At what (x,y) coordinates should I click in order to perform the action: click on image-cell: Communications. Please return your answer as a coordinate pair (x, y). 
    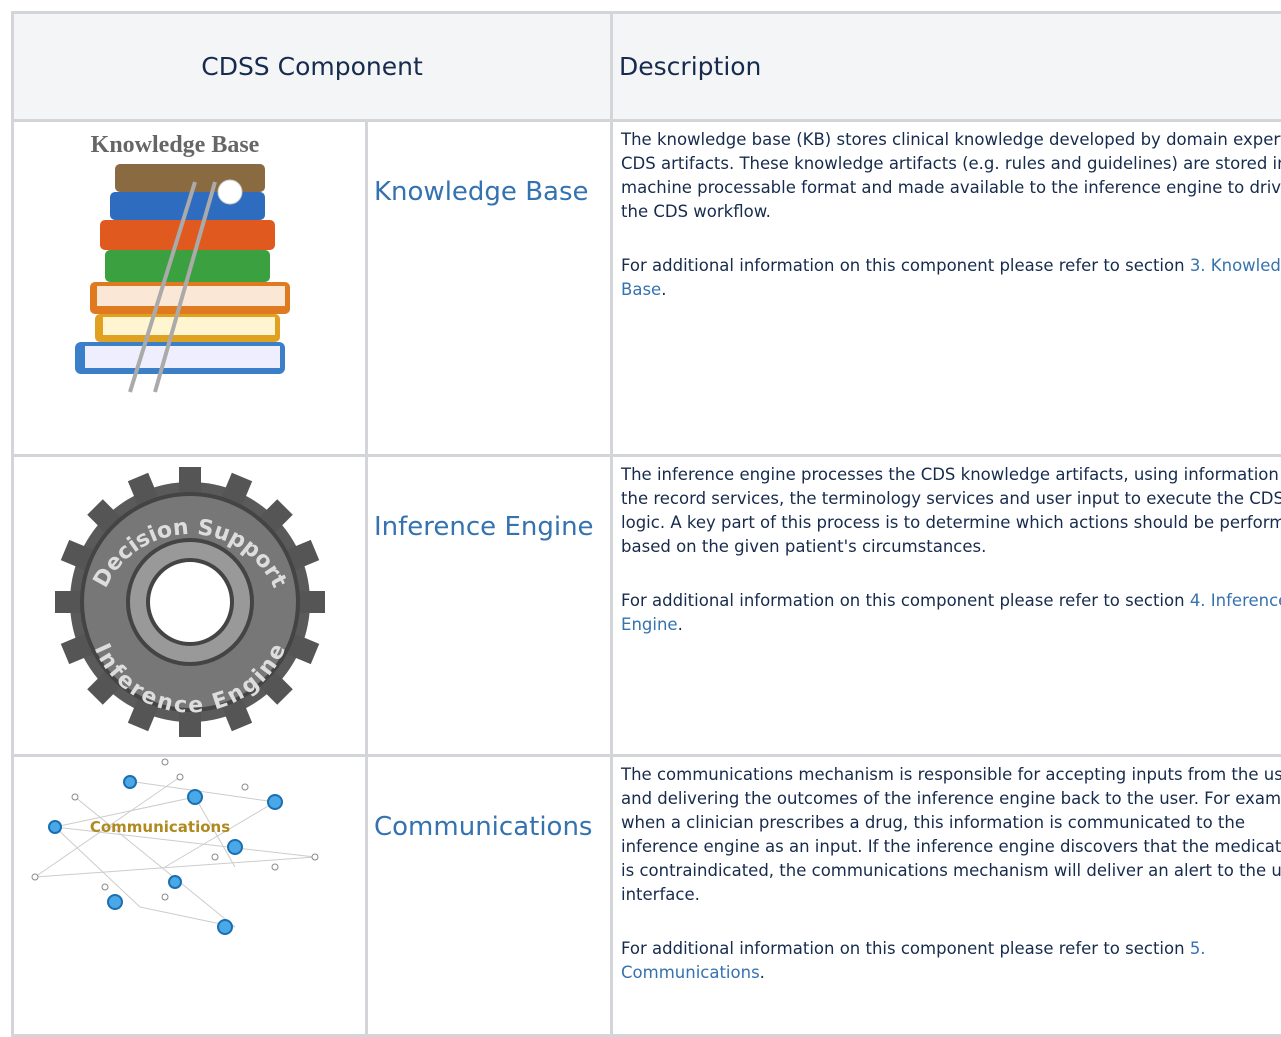
    Looking at the image, I should click on (190, 896).